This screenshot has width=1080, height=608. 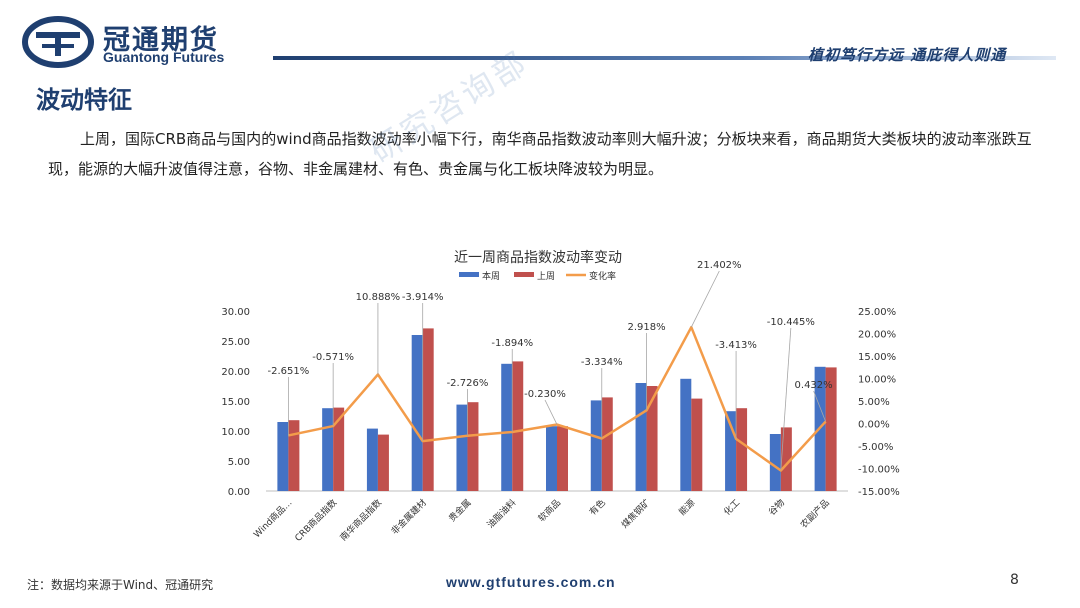 What do you see at coordinates (550, 511) in the screenshot?
I see `category-label: 软商品` at bounding box center [550, 511].